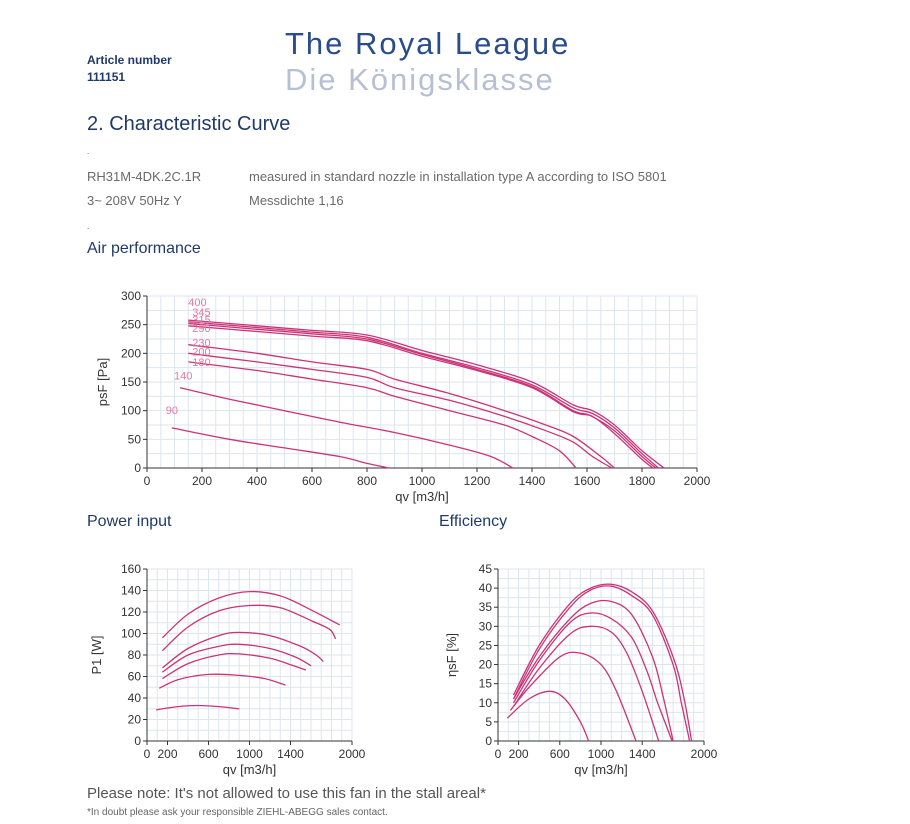  Describe the element at coordinates (135, 439) in the screenshot. I see `y-tick-label: 50` at that location.